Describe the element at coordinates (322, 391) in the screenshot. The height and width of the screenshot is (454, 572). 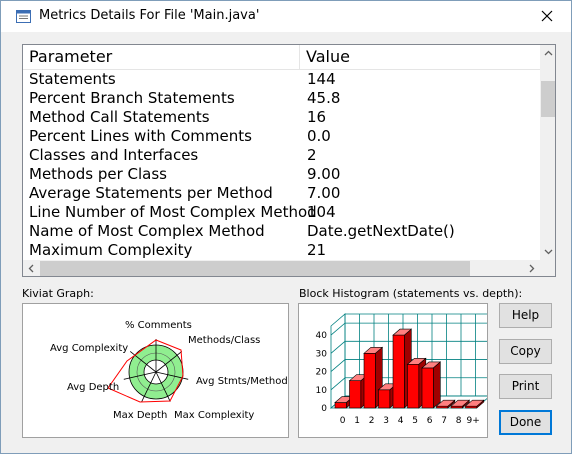
I see `histogram-y-tick-label: 10` at that location.